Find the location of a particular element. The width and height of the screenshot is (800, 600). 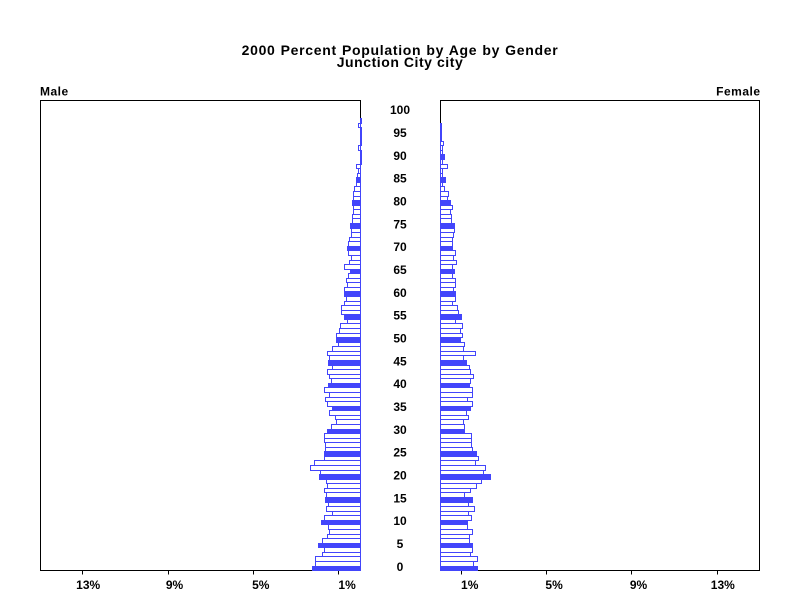

svg-text: 15 is located at coordinates (400, 498).